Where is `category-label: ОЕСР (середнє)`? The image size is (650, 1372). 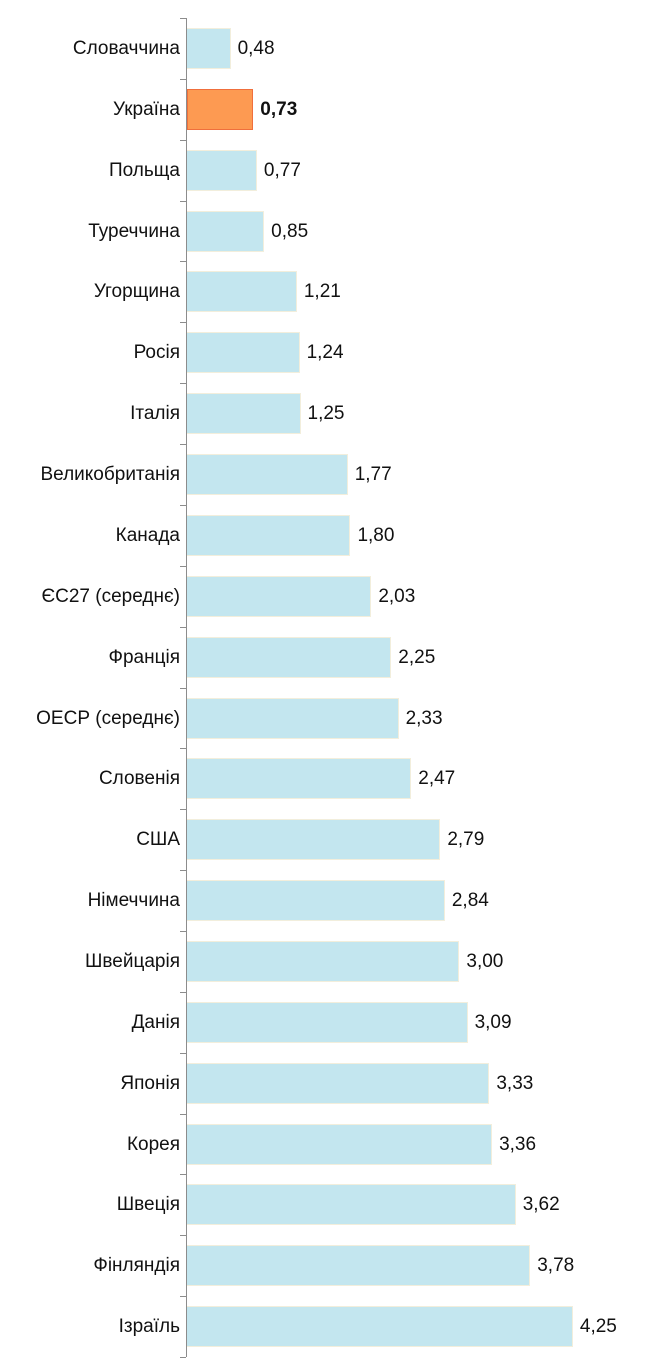 category-label: ОЕСР (середнє) is located at coordinates (108, 718).